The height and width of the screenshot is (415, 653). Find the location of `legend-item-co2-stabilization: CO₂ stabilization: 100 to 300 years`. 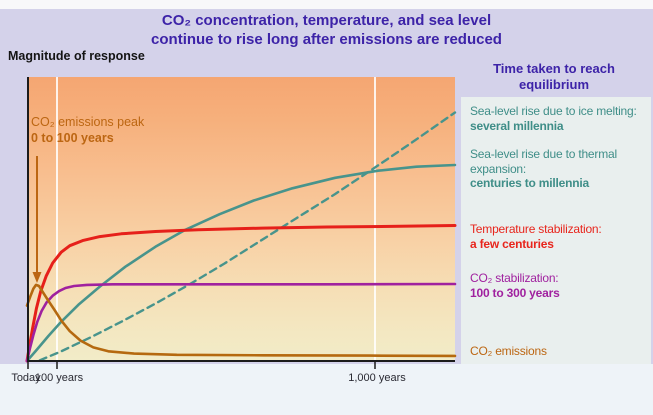

legend-item-co2-stabilization: CO₂ stabilization: 100 to 300 years is located at coordinates (560, 285).